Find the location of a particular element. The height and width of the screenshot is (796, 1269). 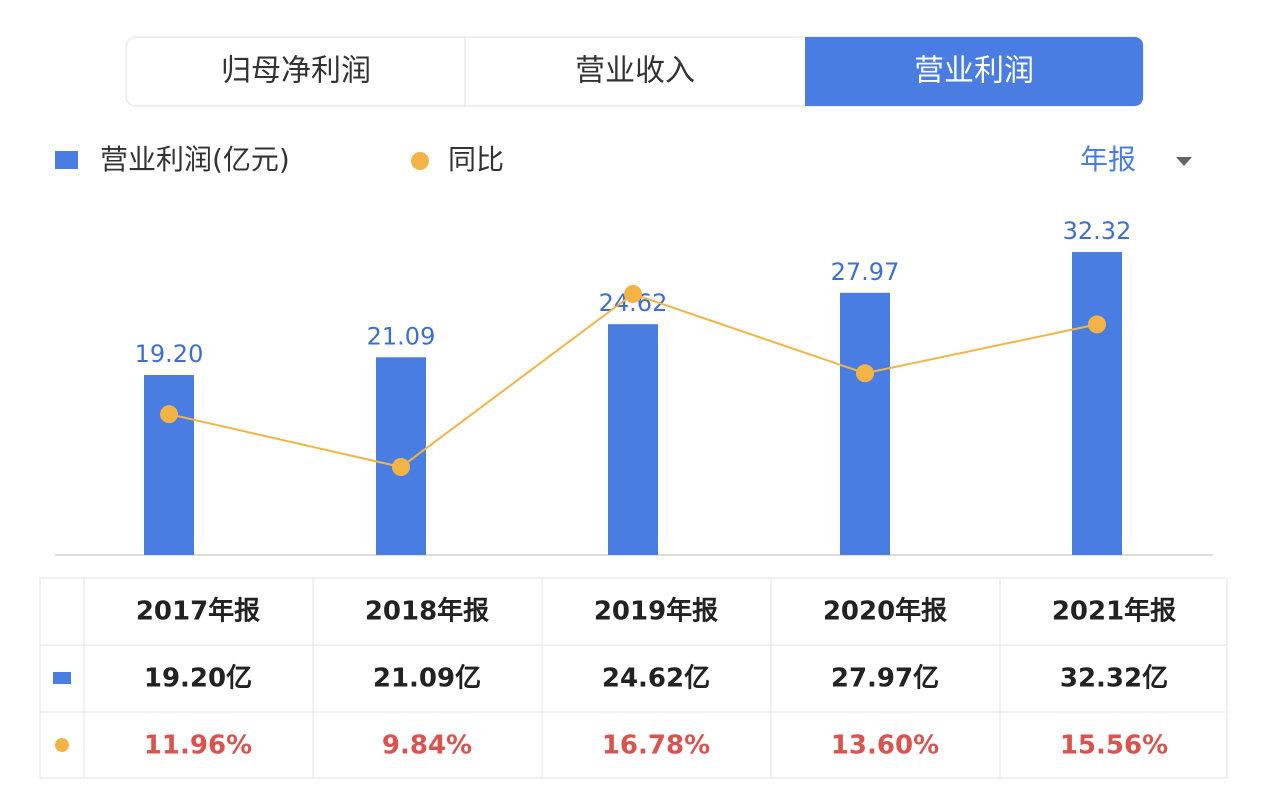

dropdown-arrow is located at coordinates (1184, 161).